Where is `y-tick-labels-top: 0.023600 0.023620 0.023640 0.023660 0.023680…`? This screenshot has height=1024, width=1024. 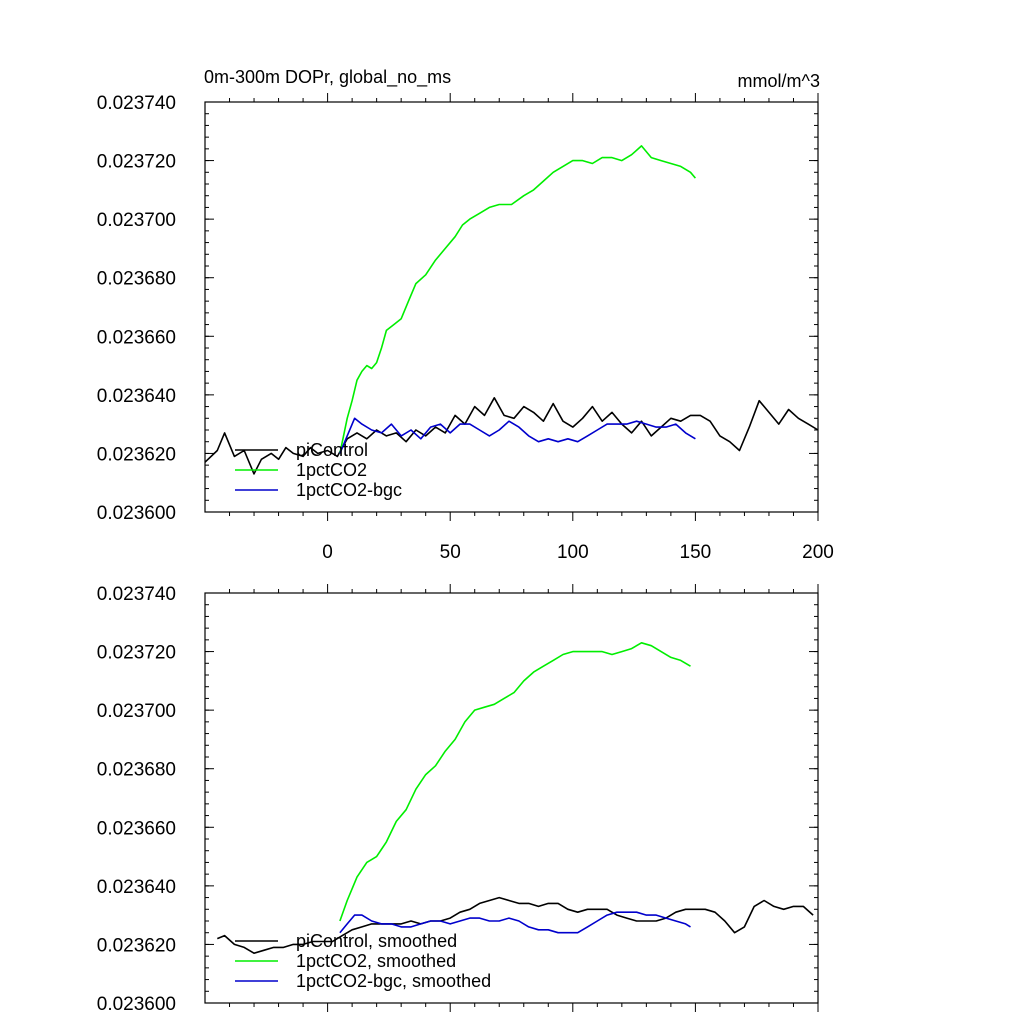
y-tick-labels-top: 0.023600 0.023620 0.023640 0.023660 0.023680… is located at coordinates (136, 308).